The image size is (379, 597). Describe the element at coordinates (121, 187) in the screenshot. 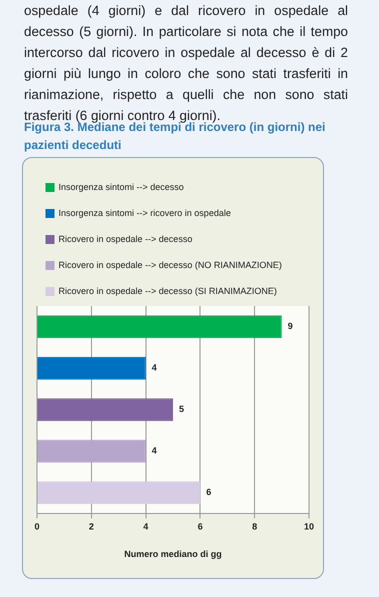

I see `legend-label: Insorgenza sintomi --> decesso` at that location.